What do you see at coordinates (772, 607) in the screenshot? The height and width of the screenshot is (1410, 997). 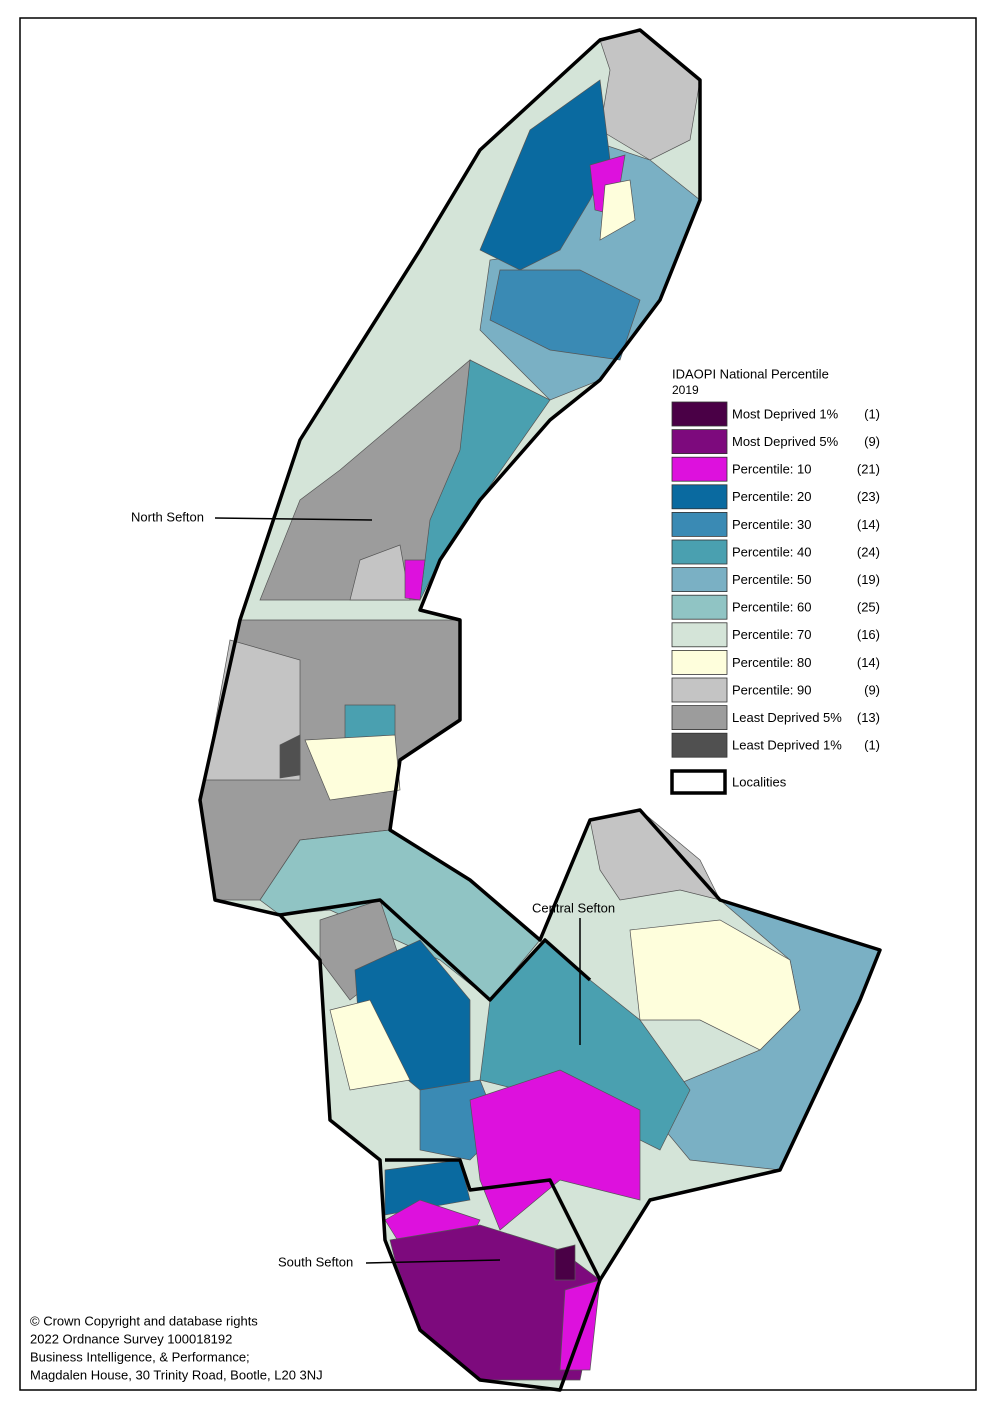 I see `legend-label: Percentile: 60` at bounding box center [772, 607].